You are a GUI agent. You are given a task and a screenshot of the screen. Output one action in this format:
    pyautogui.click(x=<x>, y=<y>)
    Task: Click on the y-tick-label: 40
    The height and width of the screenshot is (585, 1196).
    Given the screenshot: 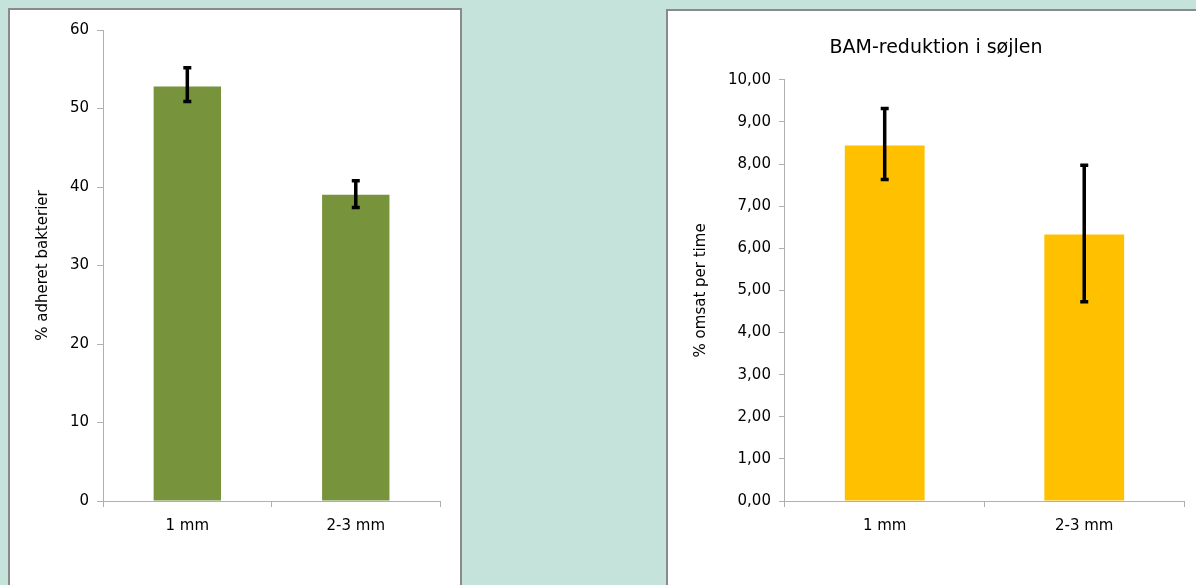 What is the action you would take?
    pyautogui.click(x=79, y=185)
    